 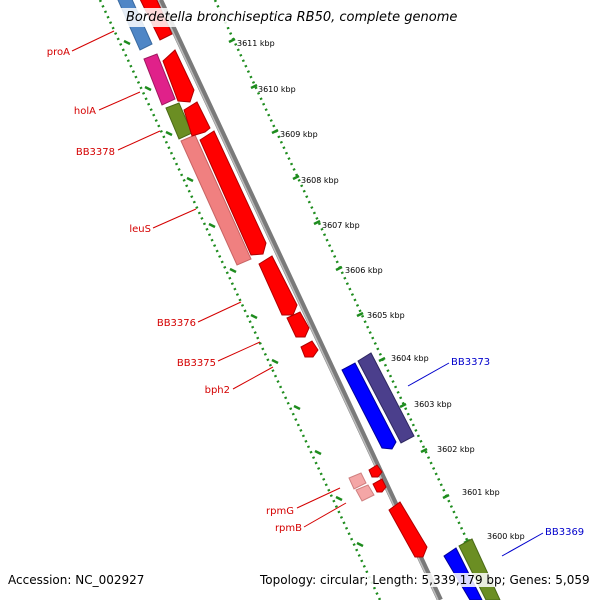 I want to click on gene-label-rpmb: rpmB, so click(x=288, y=528).